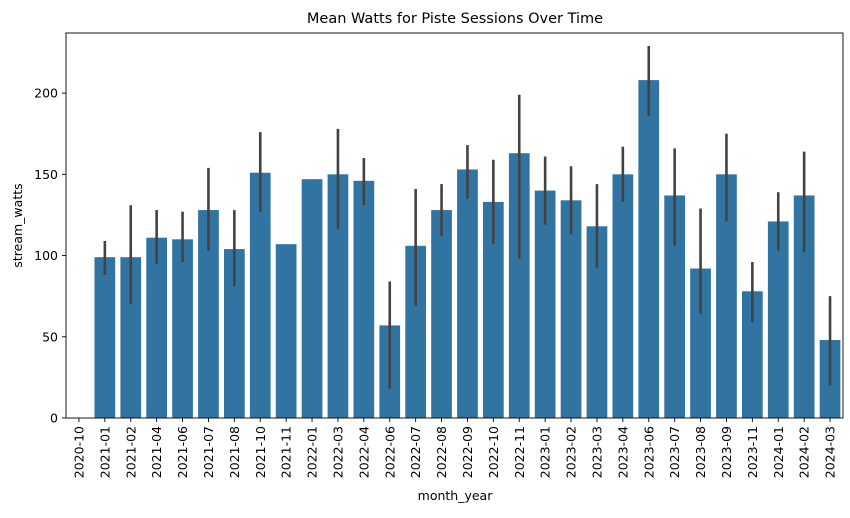  What do you see at coordinates (389, 452) in the screenshot?
I see `x-tick-label: 2022-06` at bounding box center [389, 452].